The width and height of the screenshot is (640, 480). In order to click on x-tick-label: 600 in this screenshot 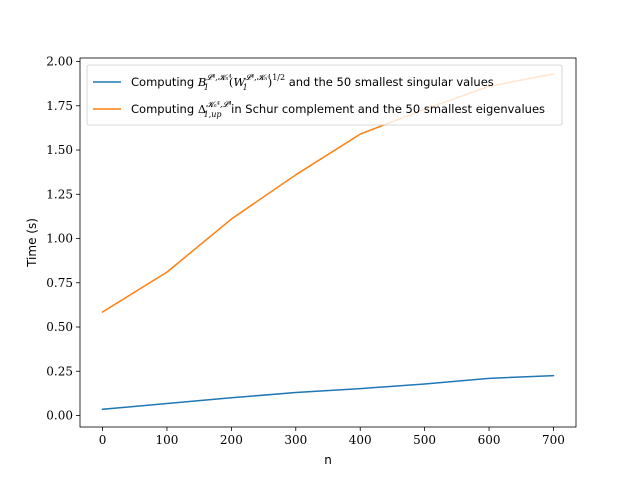, I will do `click(489, 440)`.